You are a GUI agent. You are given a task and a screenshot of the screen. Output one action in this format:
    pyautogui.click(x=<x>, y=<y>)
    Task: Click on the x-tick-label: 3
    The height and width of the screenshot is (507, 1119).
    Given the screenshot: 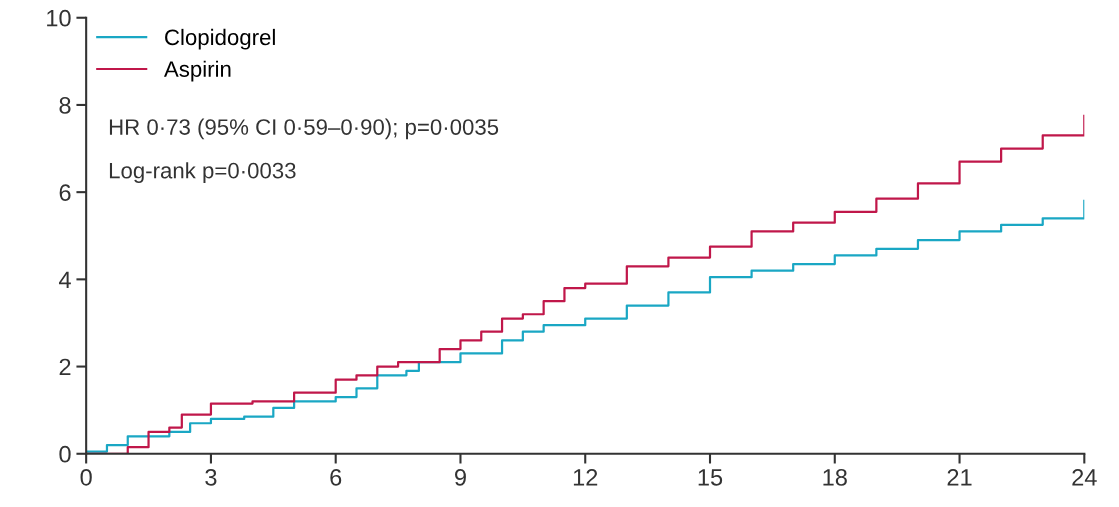 What is the action you would take?
    pyautogui.click(x=211, y=477)
    